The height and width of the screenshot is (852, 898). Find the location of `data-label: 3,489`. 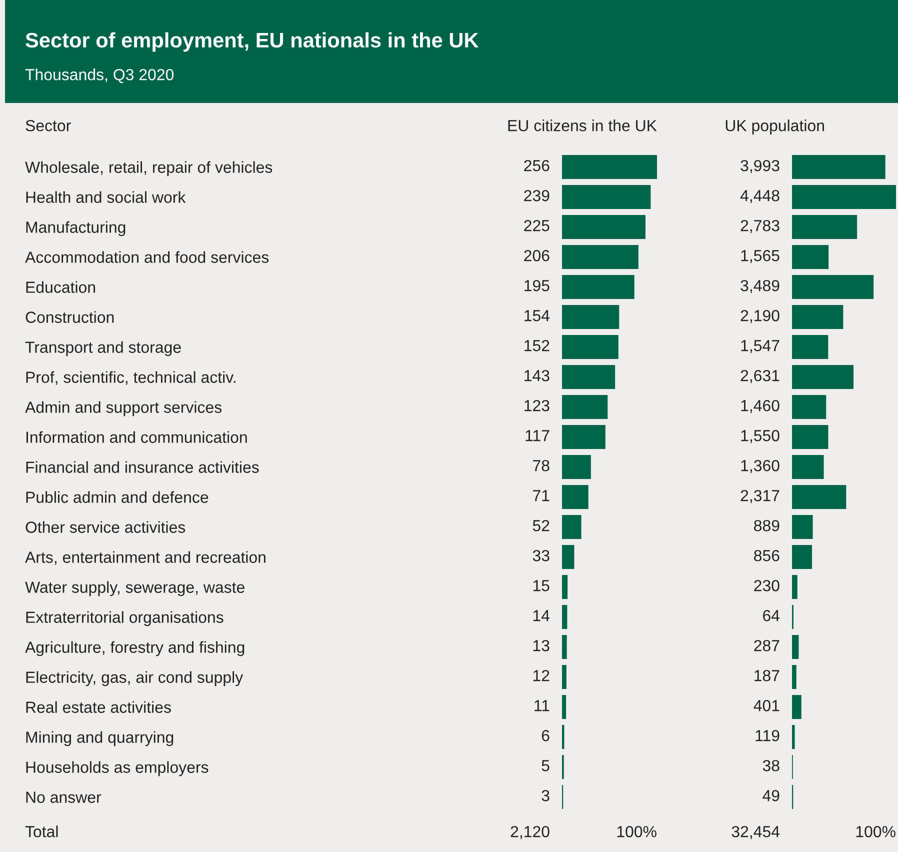

data-label: 3,489 is located at coordinates (760, 287).